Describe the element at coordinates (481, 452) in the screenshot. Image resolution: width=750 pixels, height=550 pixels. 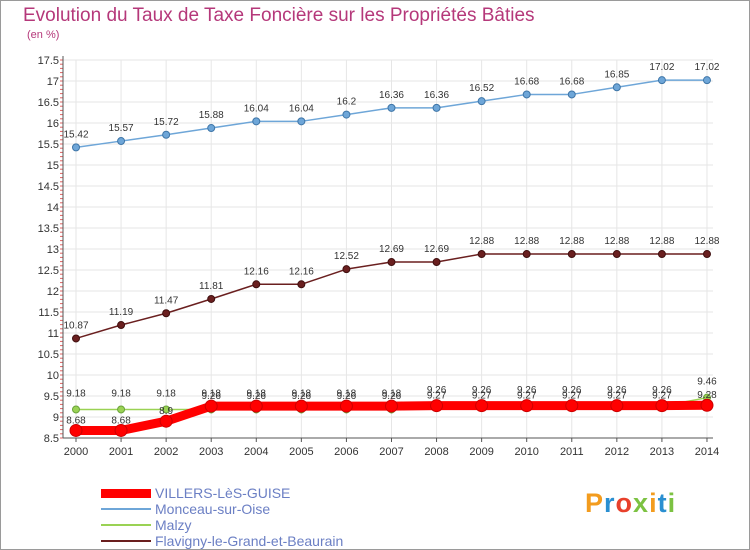
I see `x-tick-label: 2009` at that location.